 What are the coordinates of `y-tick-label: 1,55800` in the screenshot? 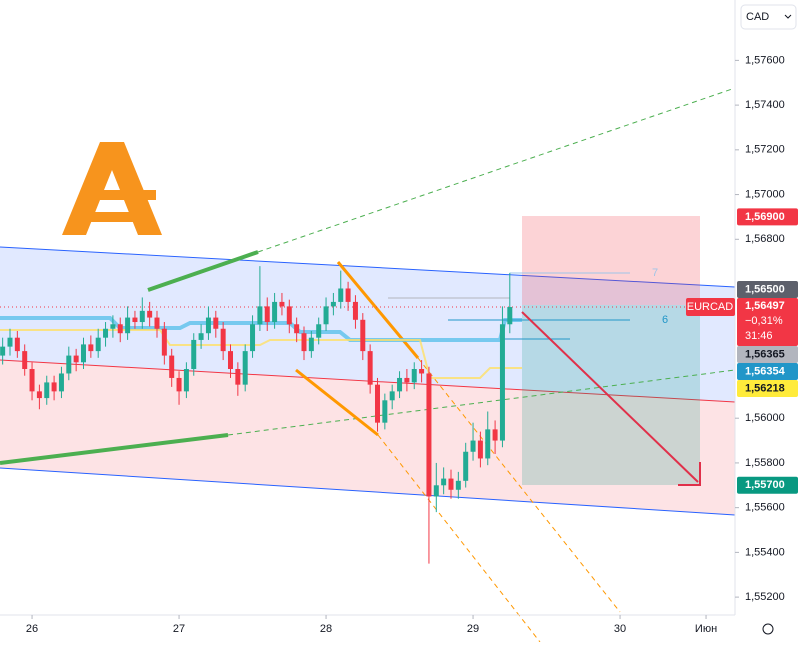 It's located at (765, 463).